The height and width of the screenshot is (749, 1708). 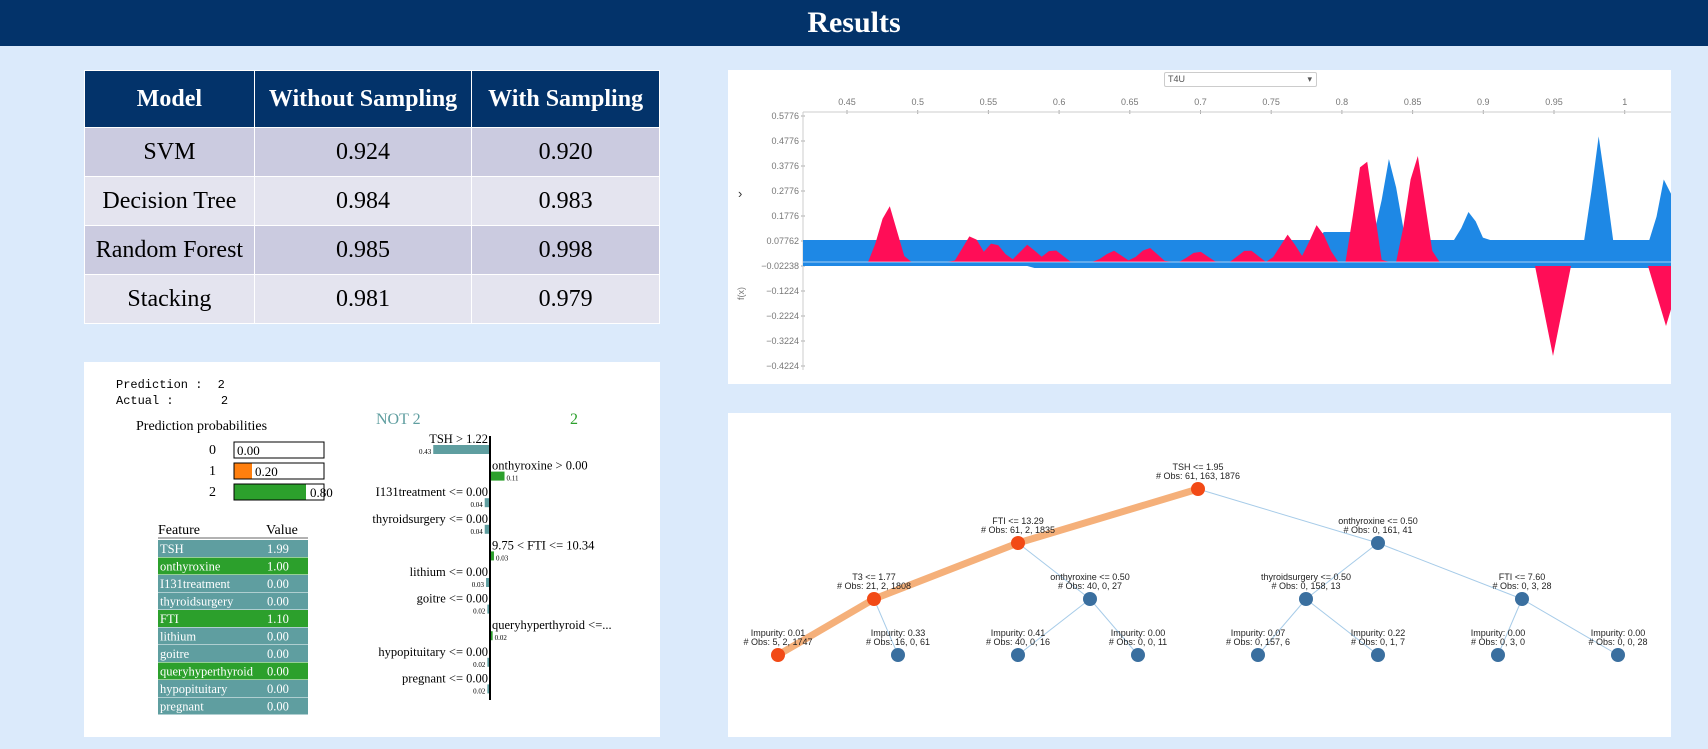 I want to click on weight-label: lithium <= 0.00, so click(x=449, y=572).